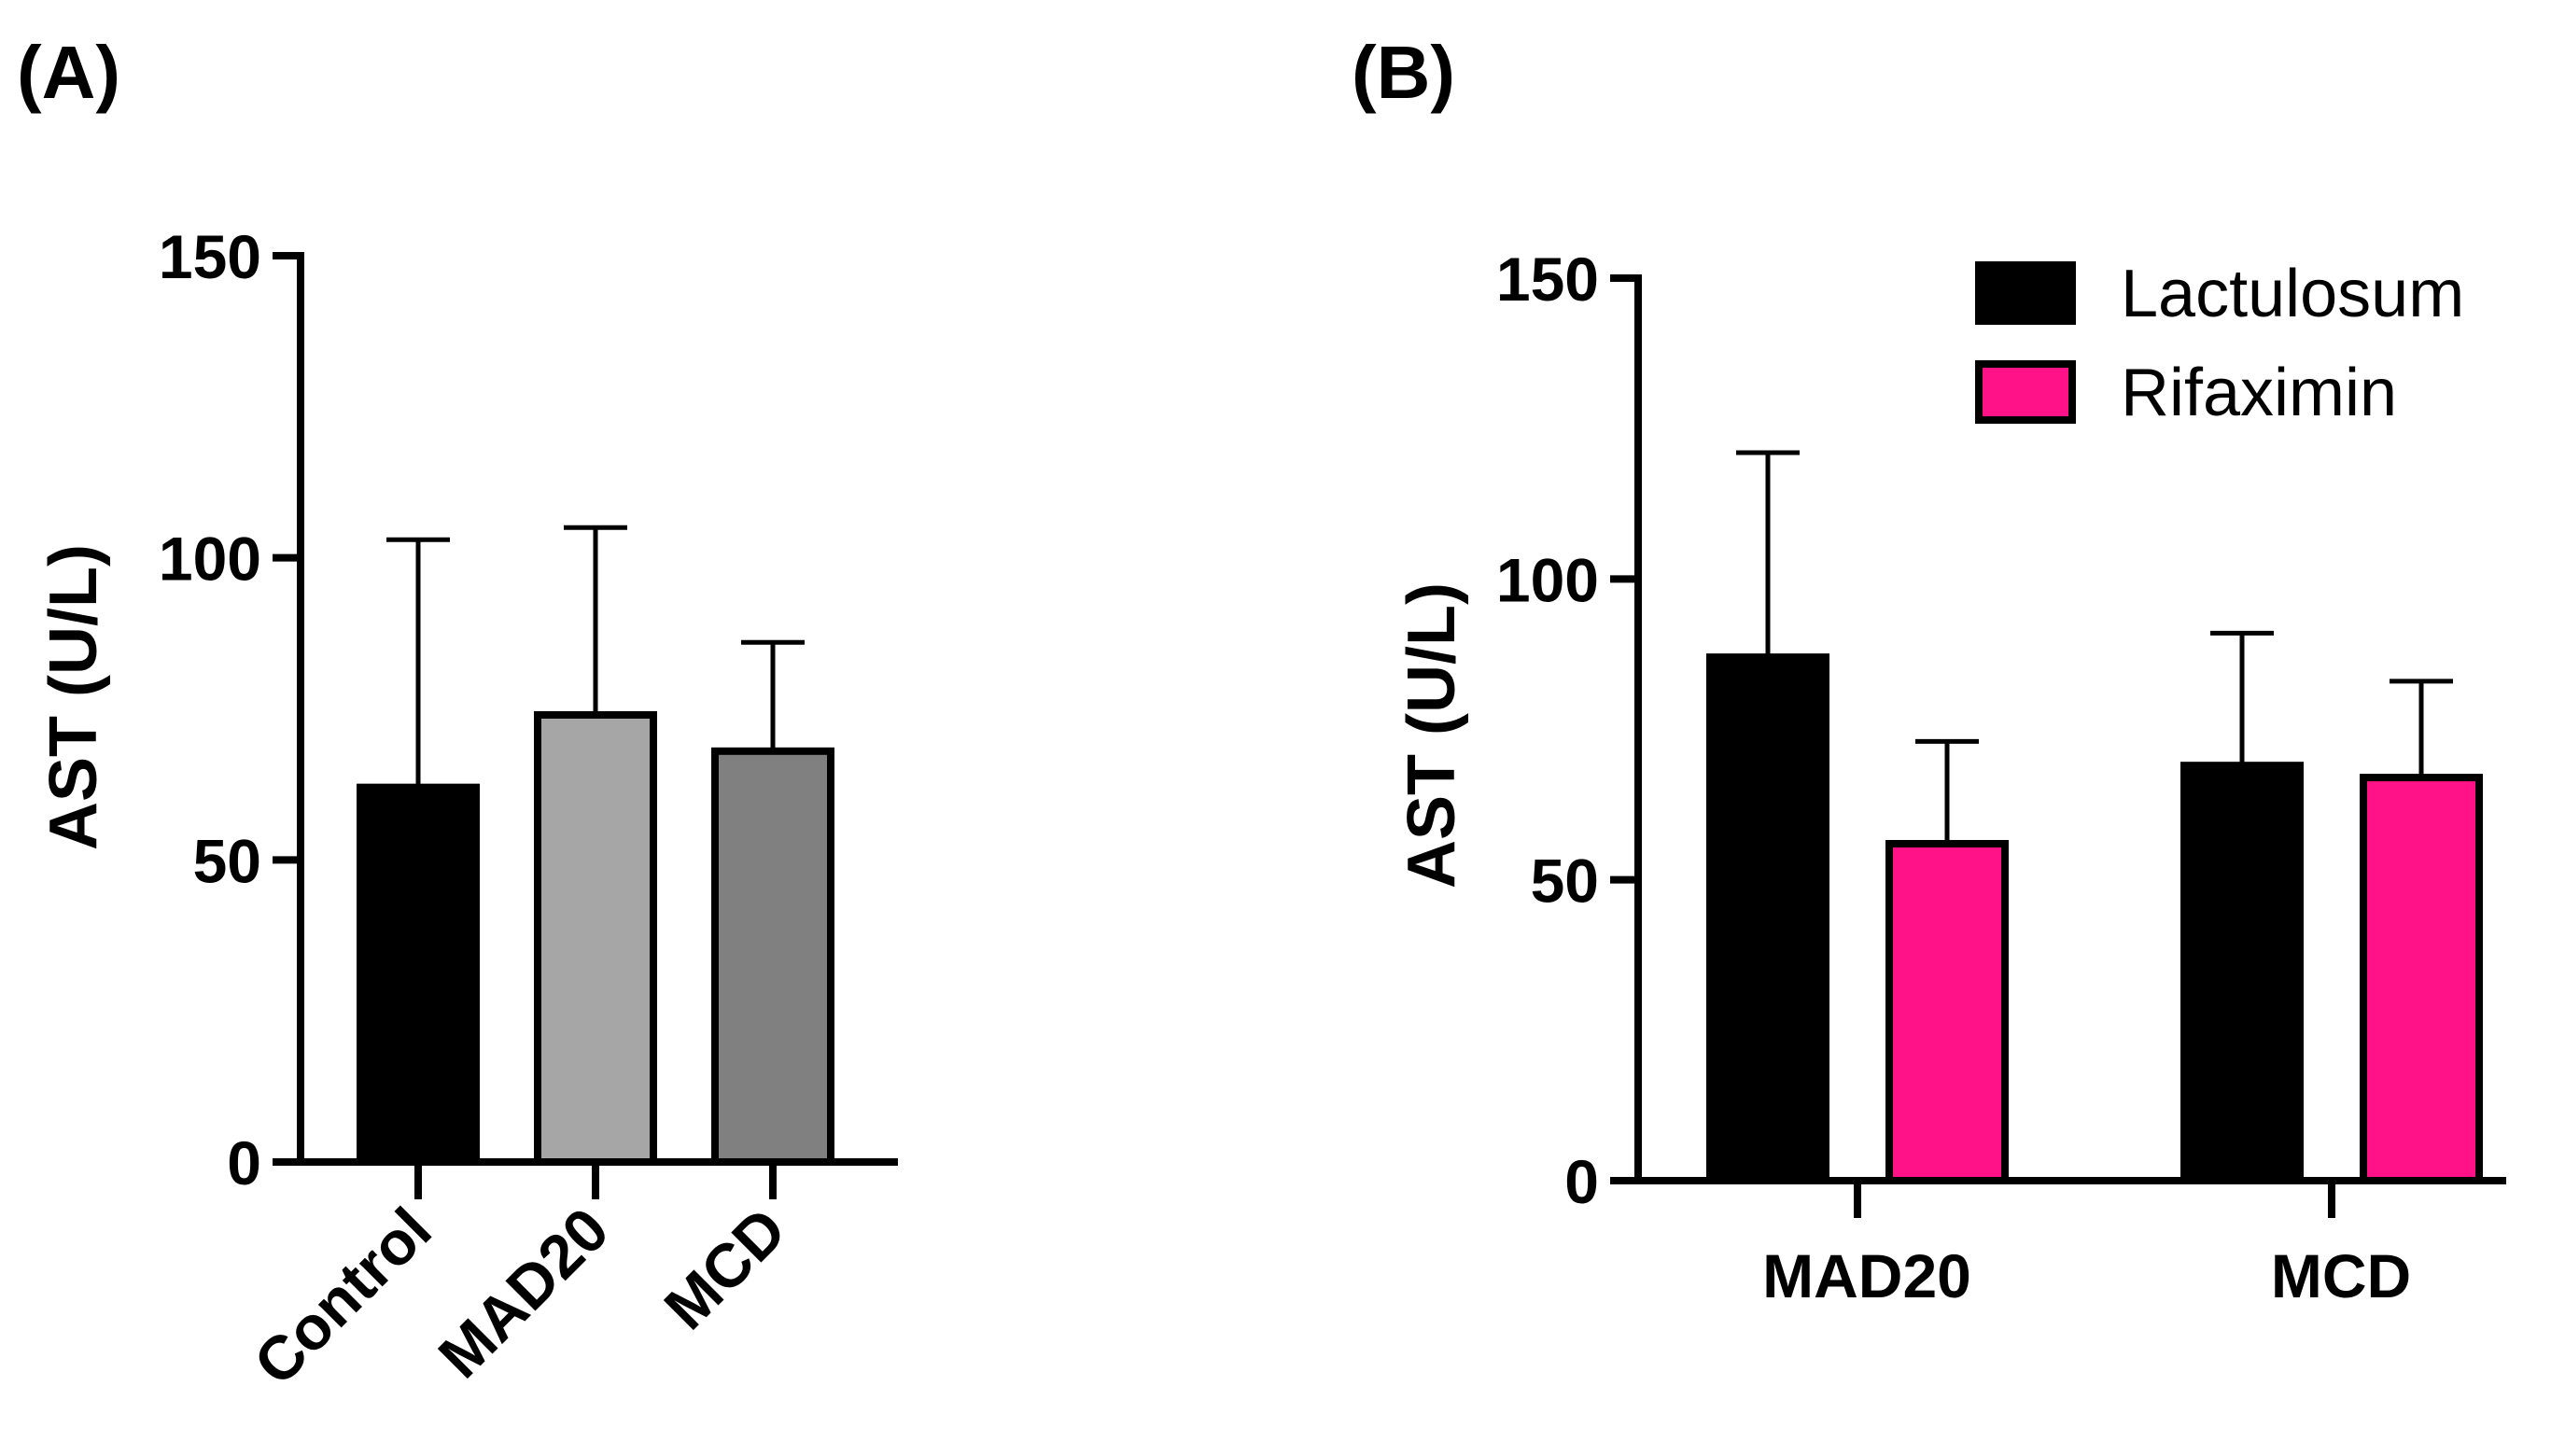  What do you see at coordinates (2094, 919) in the screenshot?
I see `panel-b-bars` at bounding box center [2094, 919].